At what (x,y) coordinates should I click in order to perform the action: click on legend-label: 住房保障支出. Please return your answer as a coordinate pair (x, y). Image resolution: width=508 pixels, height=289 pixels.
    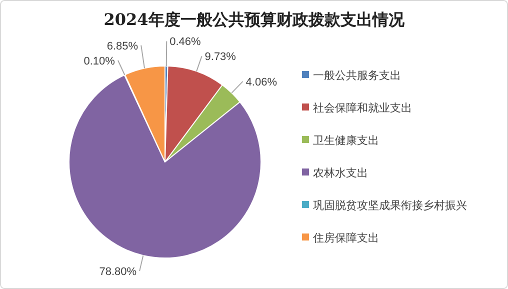
    Looking at the image, I should click on (346, 238).